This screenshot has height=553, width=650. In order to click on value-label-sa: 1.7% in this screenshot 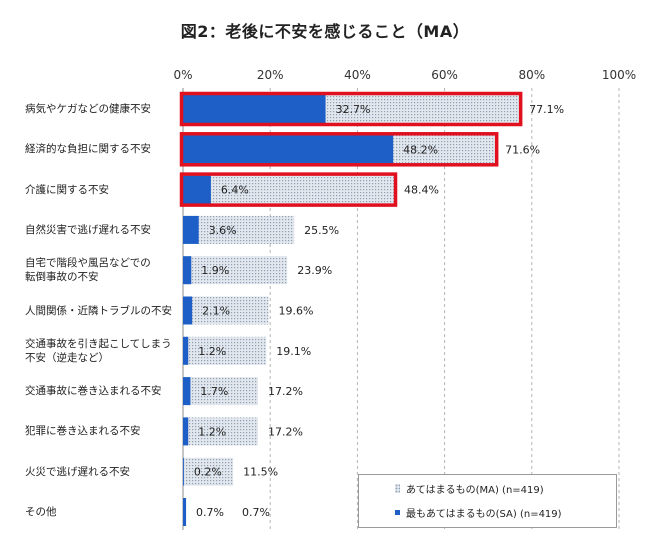, I will do `click(214, 391)`.